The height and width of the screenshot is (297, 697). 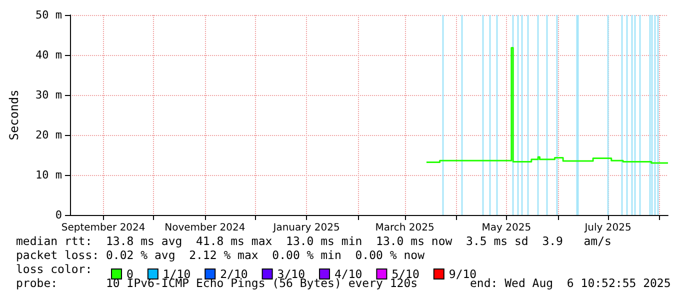 I want to click on x-tick-label: March 2025, so click(x=404, y=228).